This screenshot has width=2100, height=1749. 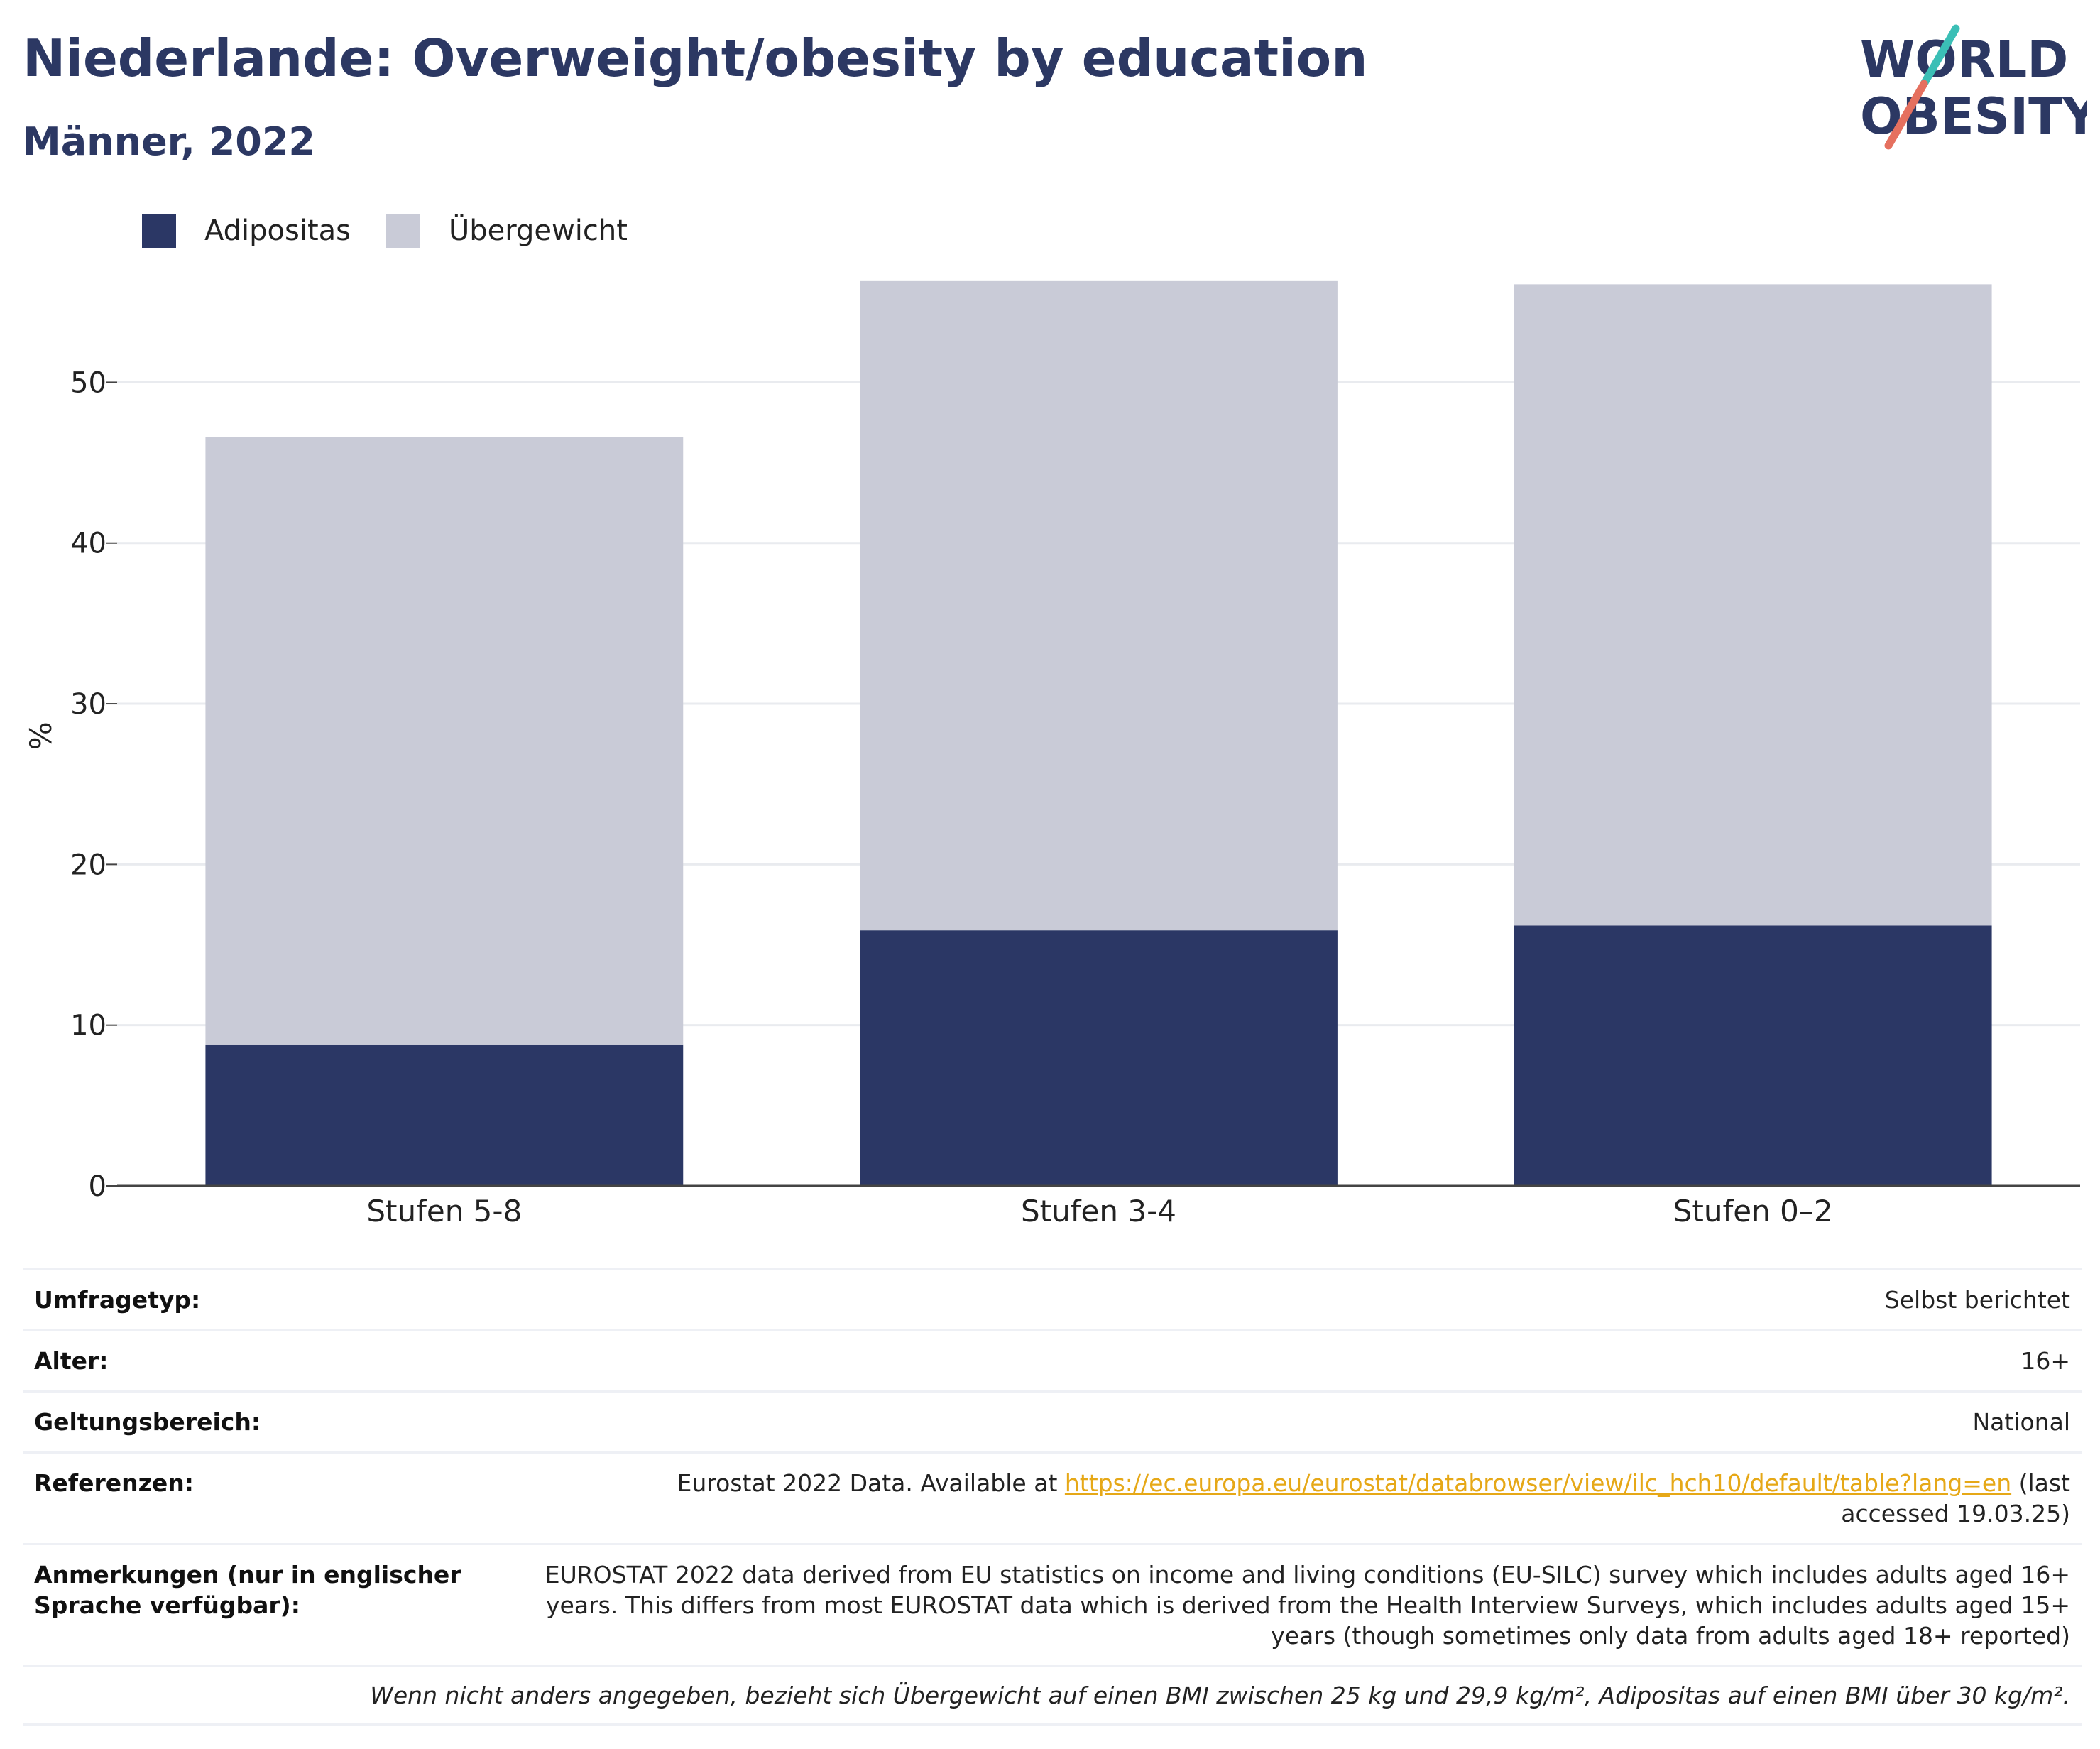 What do you see at coordinates (88, 865) in the screenshot?
I see `y-tick-label: 20` at bounding box center [88, 865].